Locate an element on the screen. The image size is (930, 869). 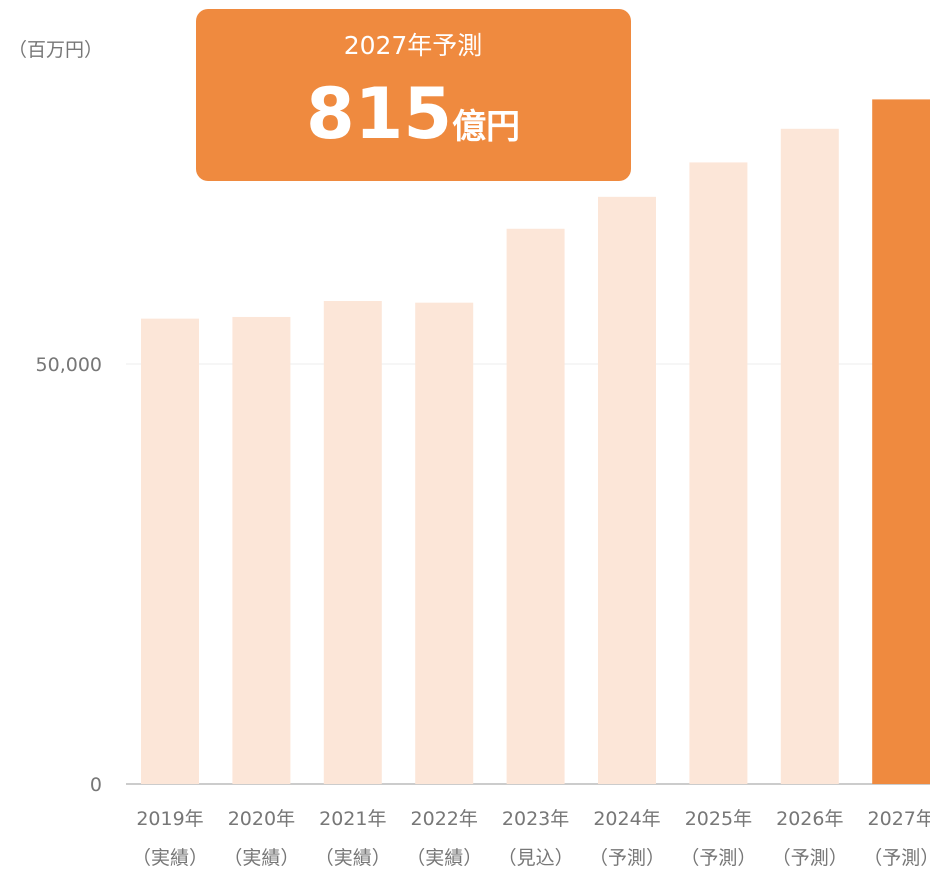
x-tick-label: 2024年 is located at coordinates (626, 819).